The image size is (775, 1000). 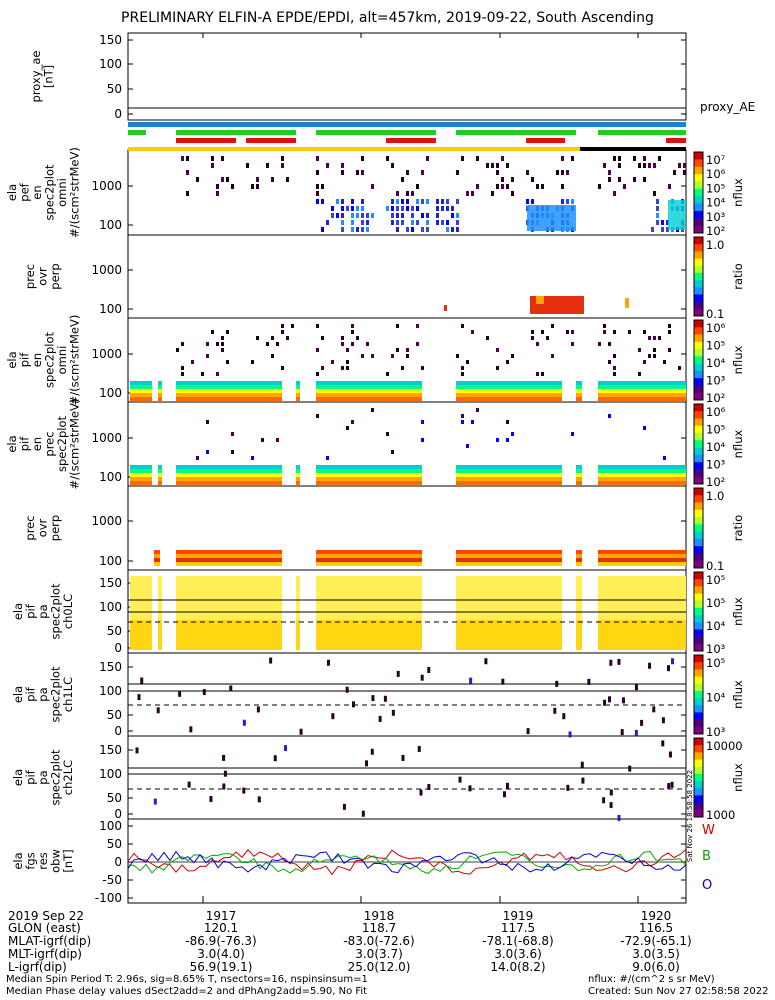 What do you see at coordinates (716, 626) in the screenshot?
I see `colorbar-tick-label: 10⁴` at bounding box center [716, 626].